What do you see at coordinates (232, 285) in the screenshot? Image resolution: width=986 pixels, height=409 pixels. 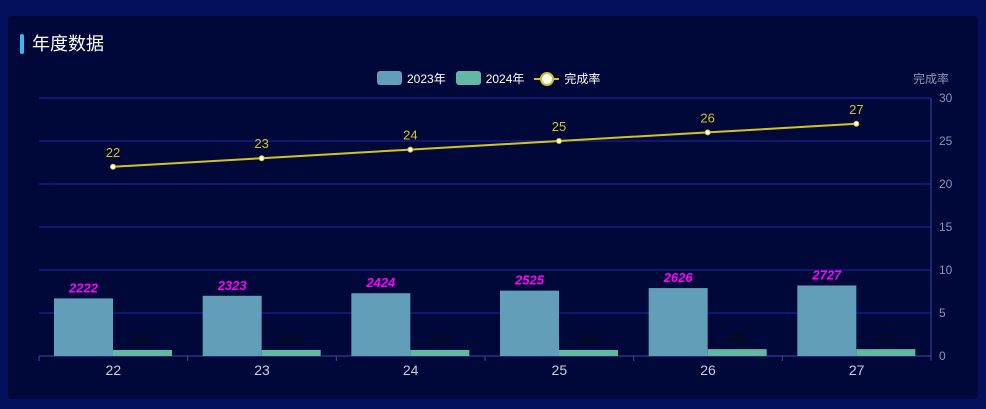 I see `bar-value-label: 2323` at bounding box center [232, 285].